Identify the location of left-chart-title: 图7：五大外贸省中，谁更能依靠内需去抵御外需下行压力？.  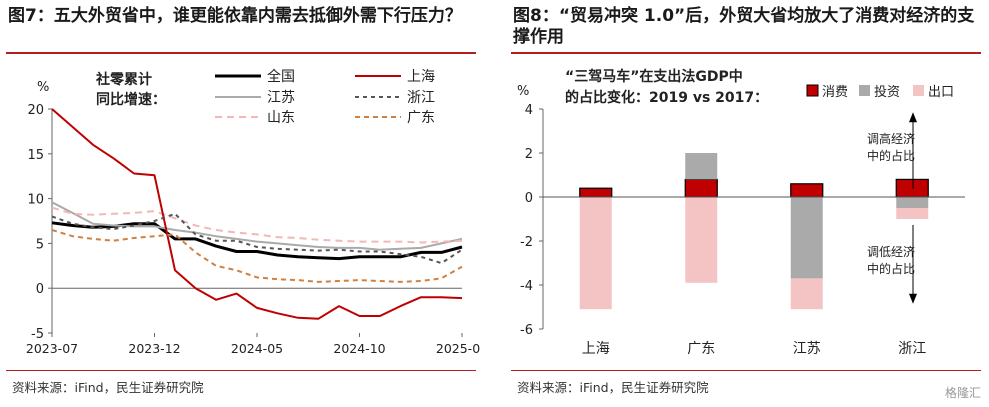
(235, 16).